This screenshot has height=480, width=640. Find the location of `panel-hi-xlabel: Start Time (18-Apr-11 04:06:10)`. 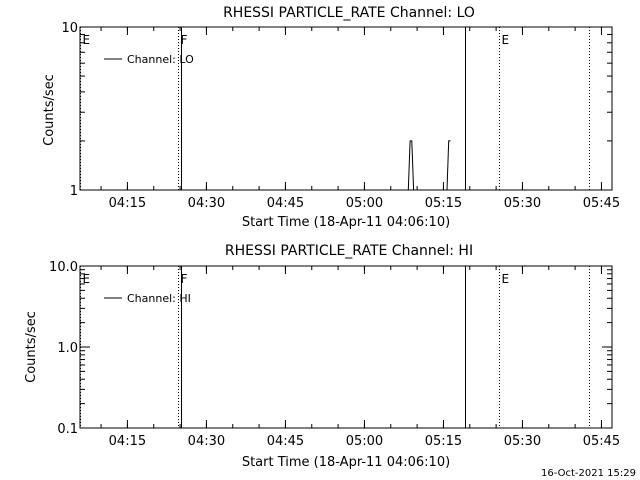

panel-hi-xlabel: Start Time (18-Apr-11 04:06:10) is located at coordinates (346, 462).